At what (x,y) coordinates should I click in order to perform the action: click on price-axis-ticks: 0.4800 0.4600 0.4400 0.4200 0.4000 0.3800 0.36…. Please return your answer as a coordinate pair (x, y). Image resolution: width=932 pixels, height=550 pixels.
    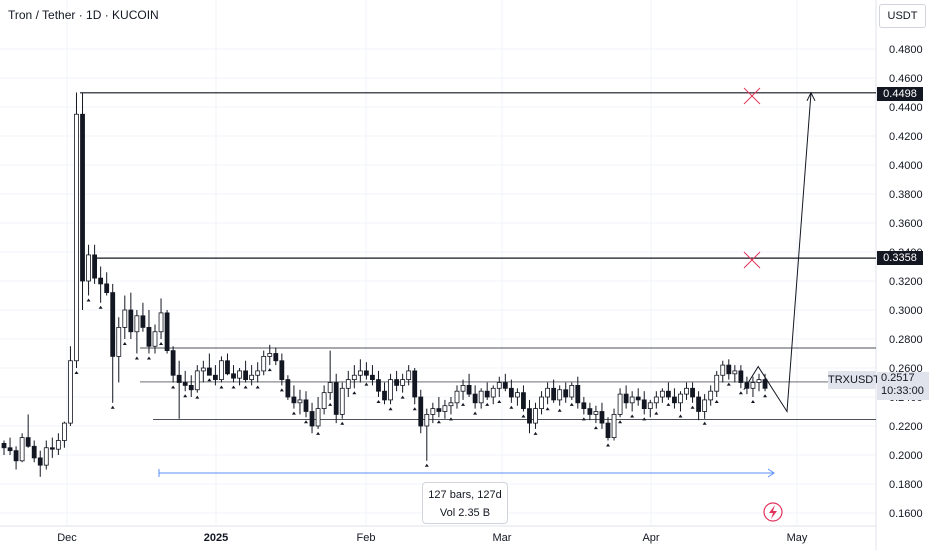
    Looking at the image, I should click on (906, 282).